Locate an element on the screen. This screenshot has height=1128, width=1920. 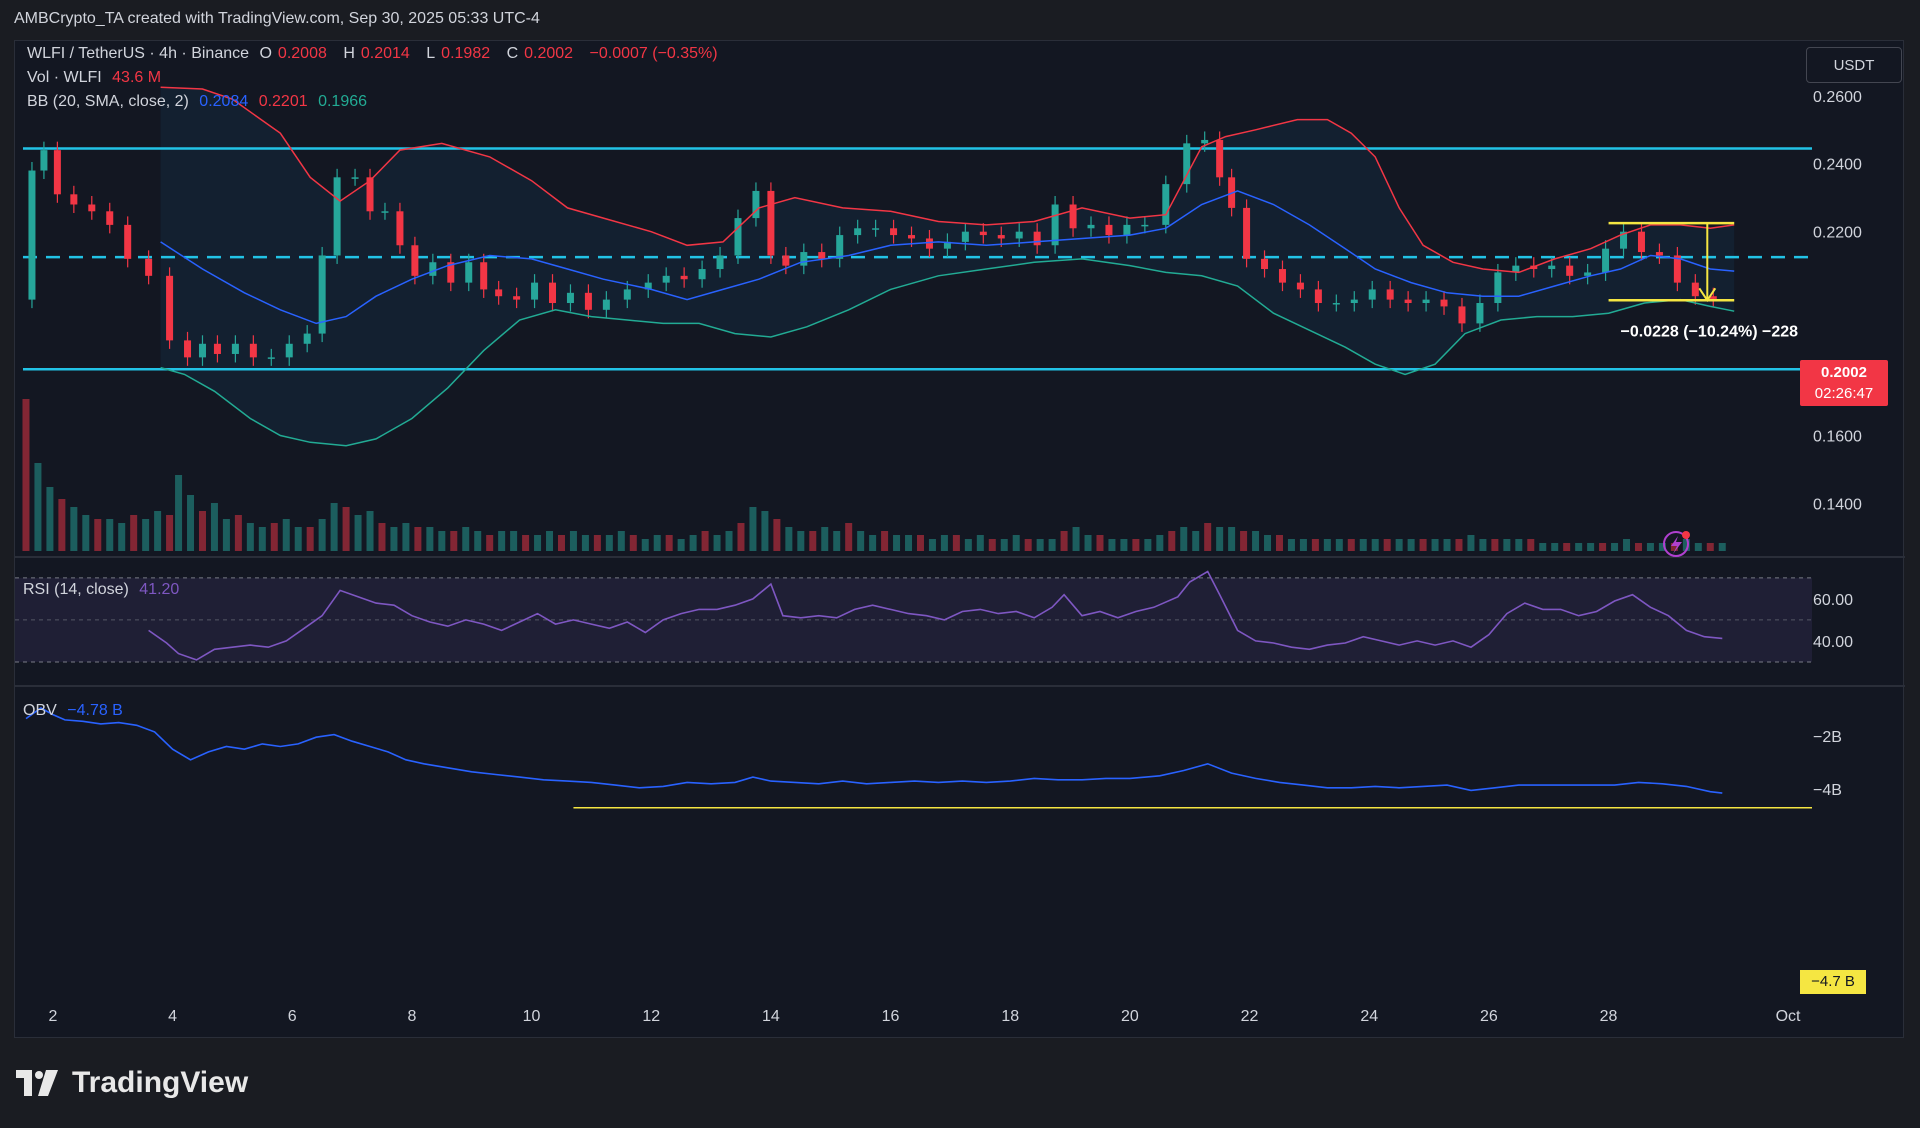
date-tick-label: Oct is located at coordinates (1788, 1016).